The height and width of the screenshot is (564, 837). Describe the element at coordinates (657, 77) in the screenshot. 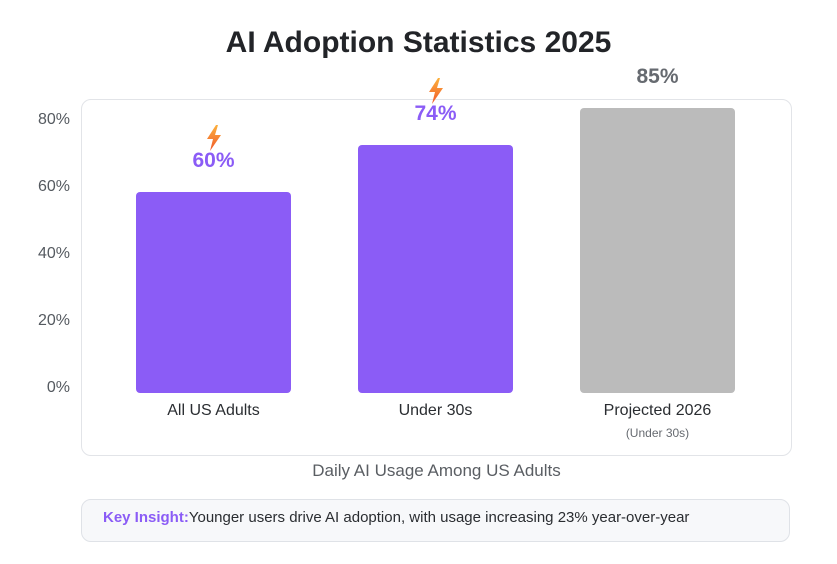

I see `bar-value-label: 85%` at that location.